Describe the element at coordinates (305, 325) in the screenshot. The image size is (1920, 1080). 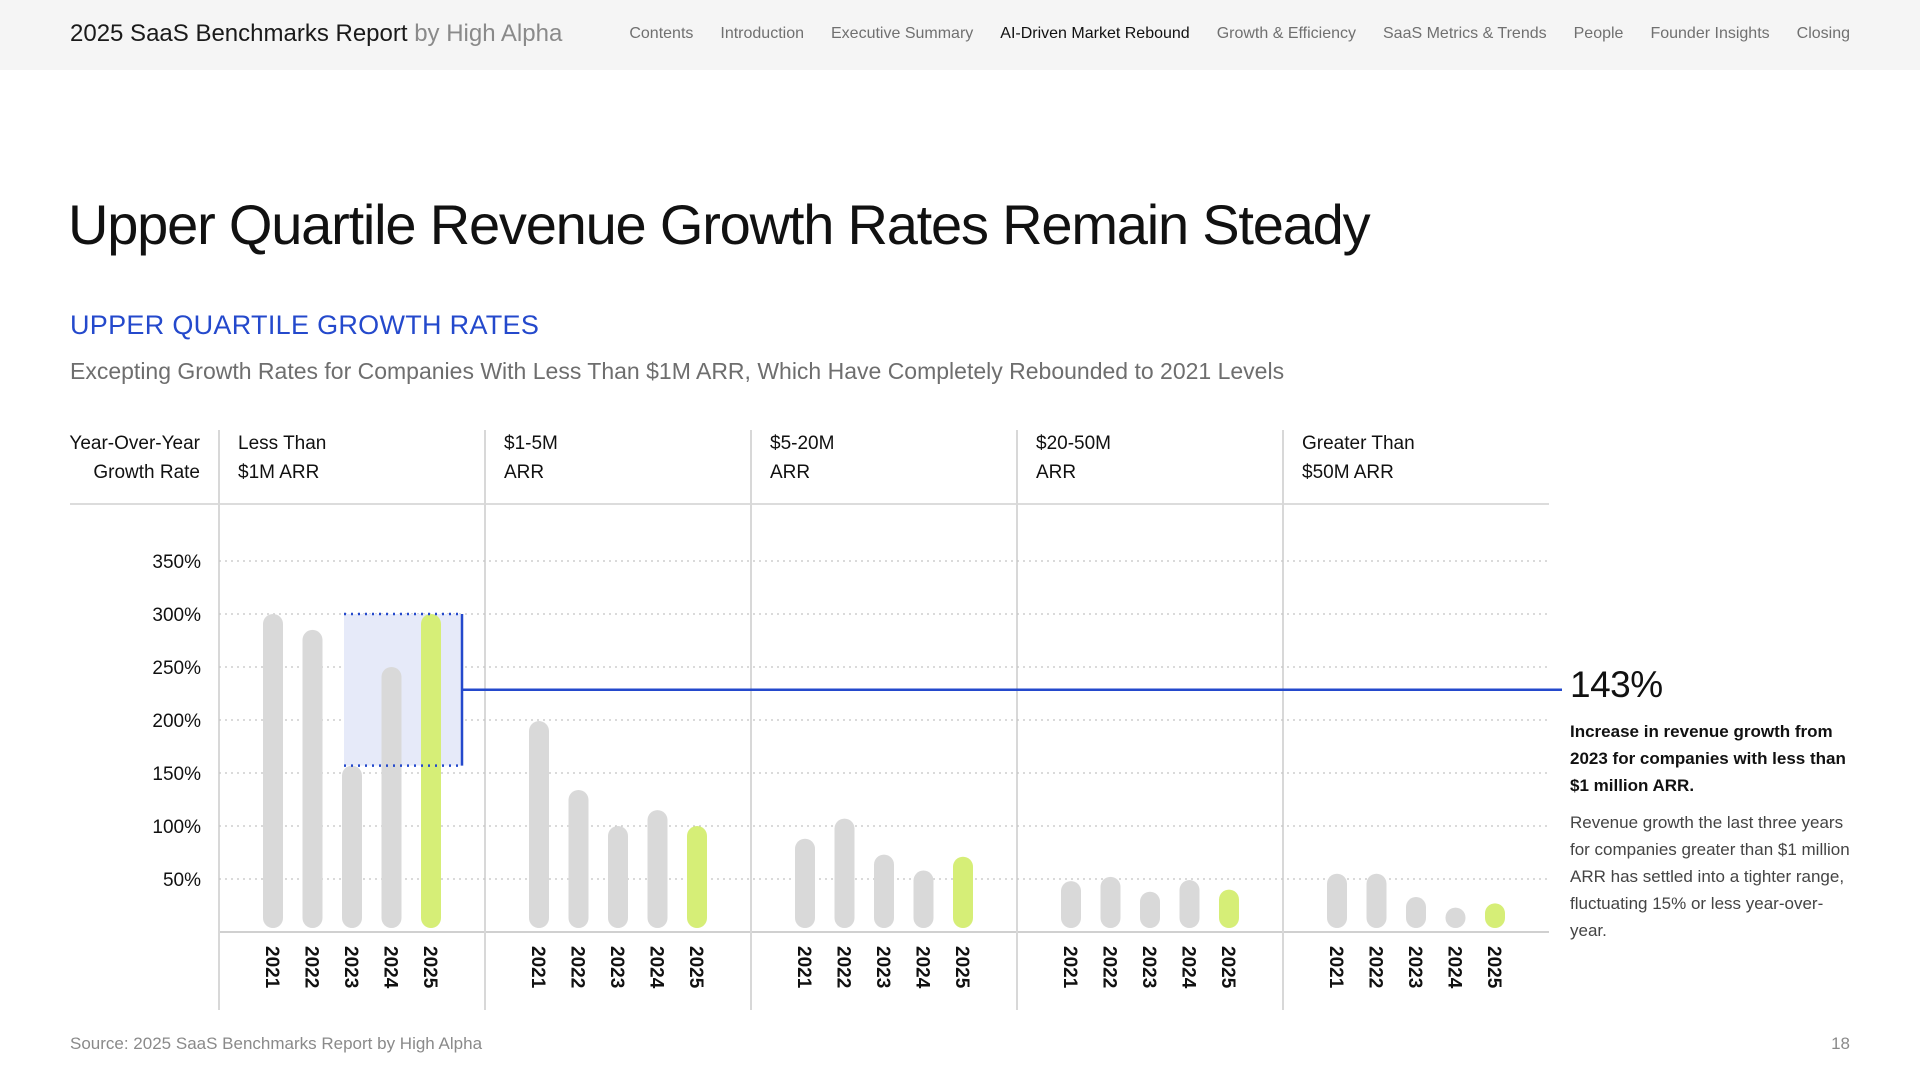
I see `chart-section-label: UPPER QUARTILE GROWTH RATES` at that location.